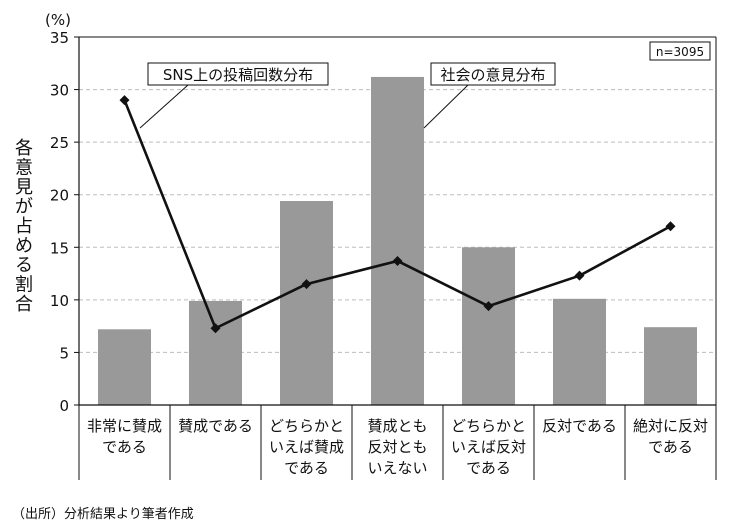 The image size is (738, 530). Describe the element at coordinates (397, 468) in the screenshot. I see `x-category-label: いえない` at that location.